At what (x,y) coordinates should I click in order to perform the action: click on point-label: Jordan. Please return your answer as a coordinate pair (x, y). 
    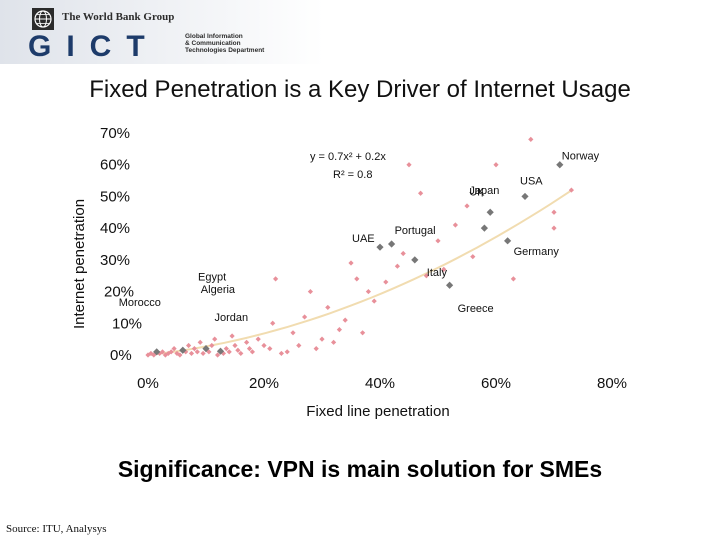
    Looking at the image, I should click on (232, 318).